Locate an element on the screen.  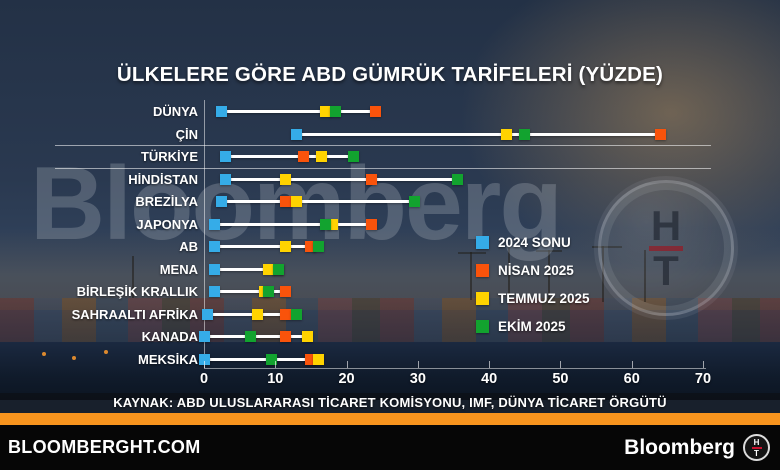
x-axis-label: 40 is located at coordinates (489, 379).